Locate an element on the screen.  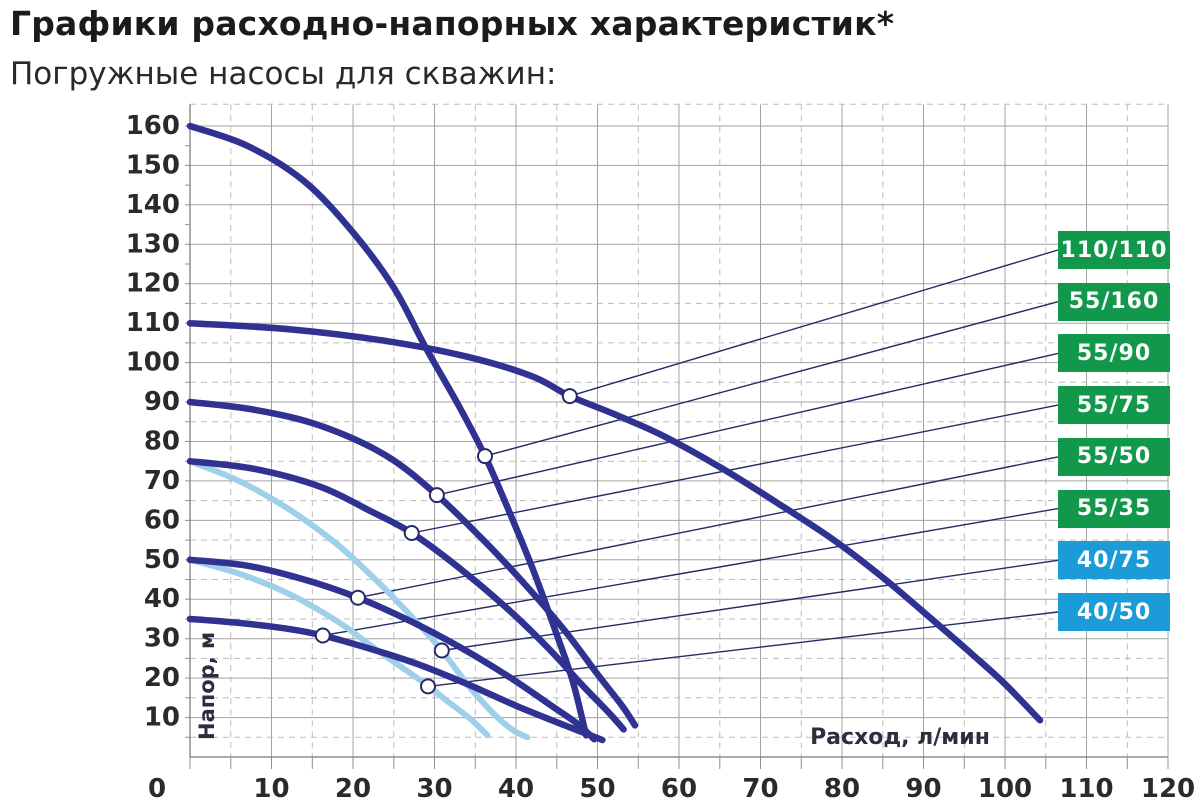
y-axis-tick-label: 100 is located at coordinates (153, 363).